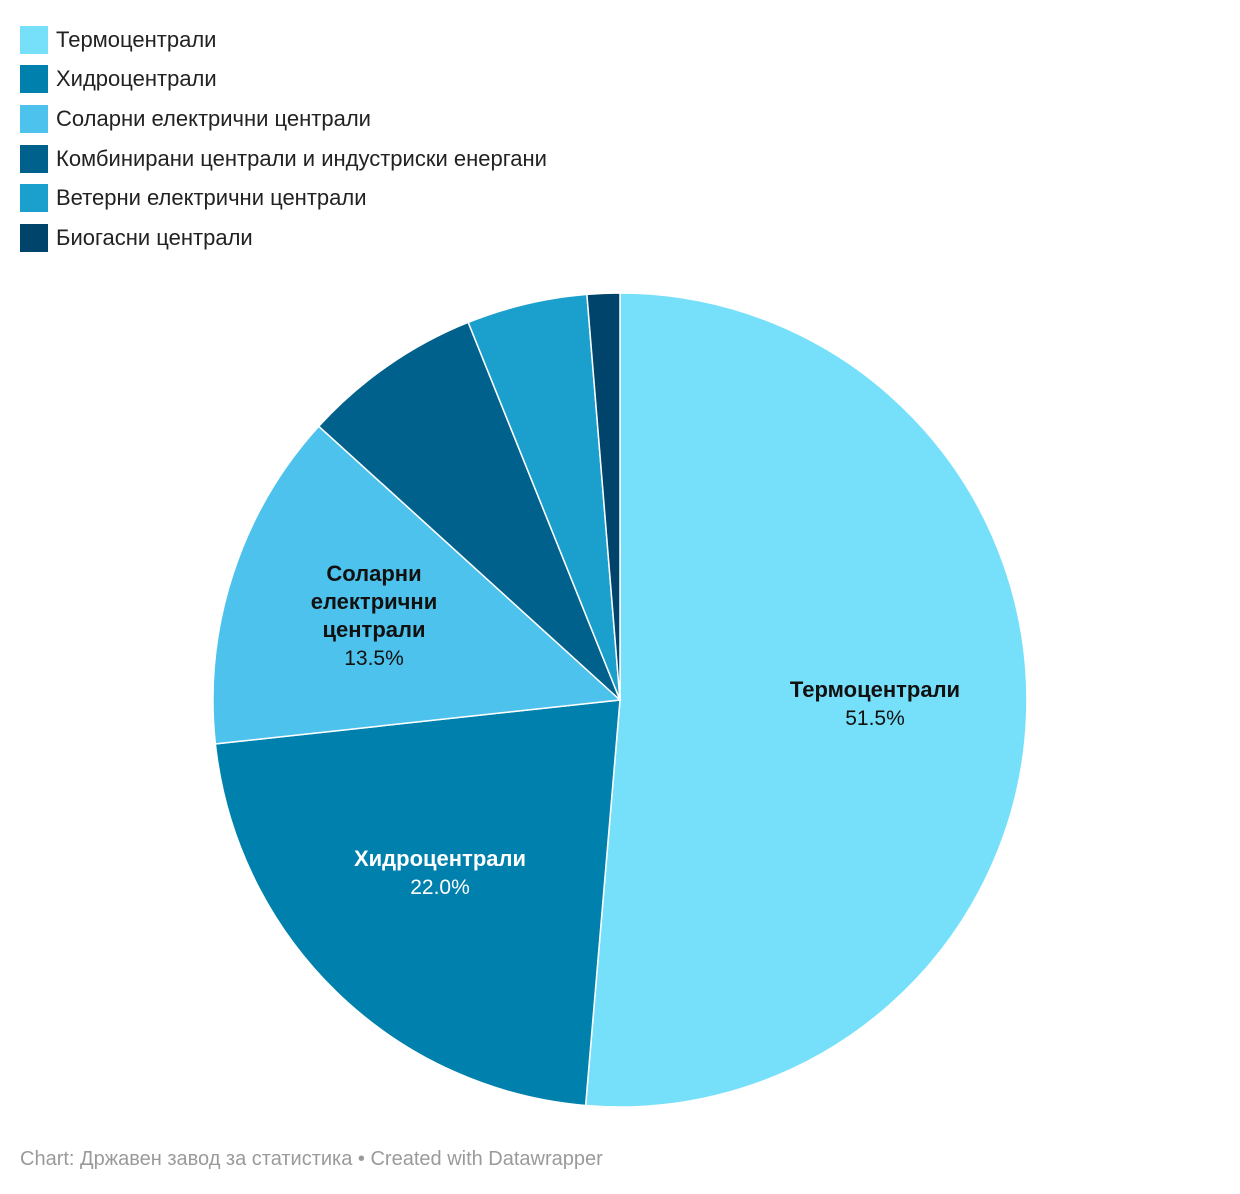 The width and height of the screenshot is (1240, 1194). What do you see at coordinates (154, 237) in the screenshot?
I see `legend-label: Биогасни централи` at bounding box center [154, 237].